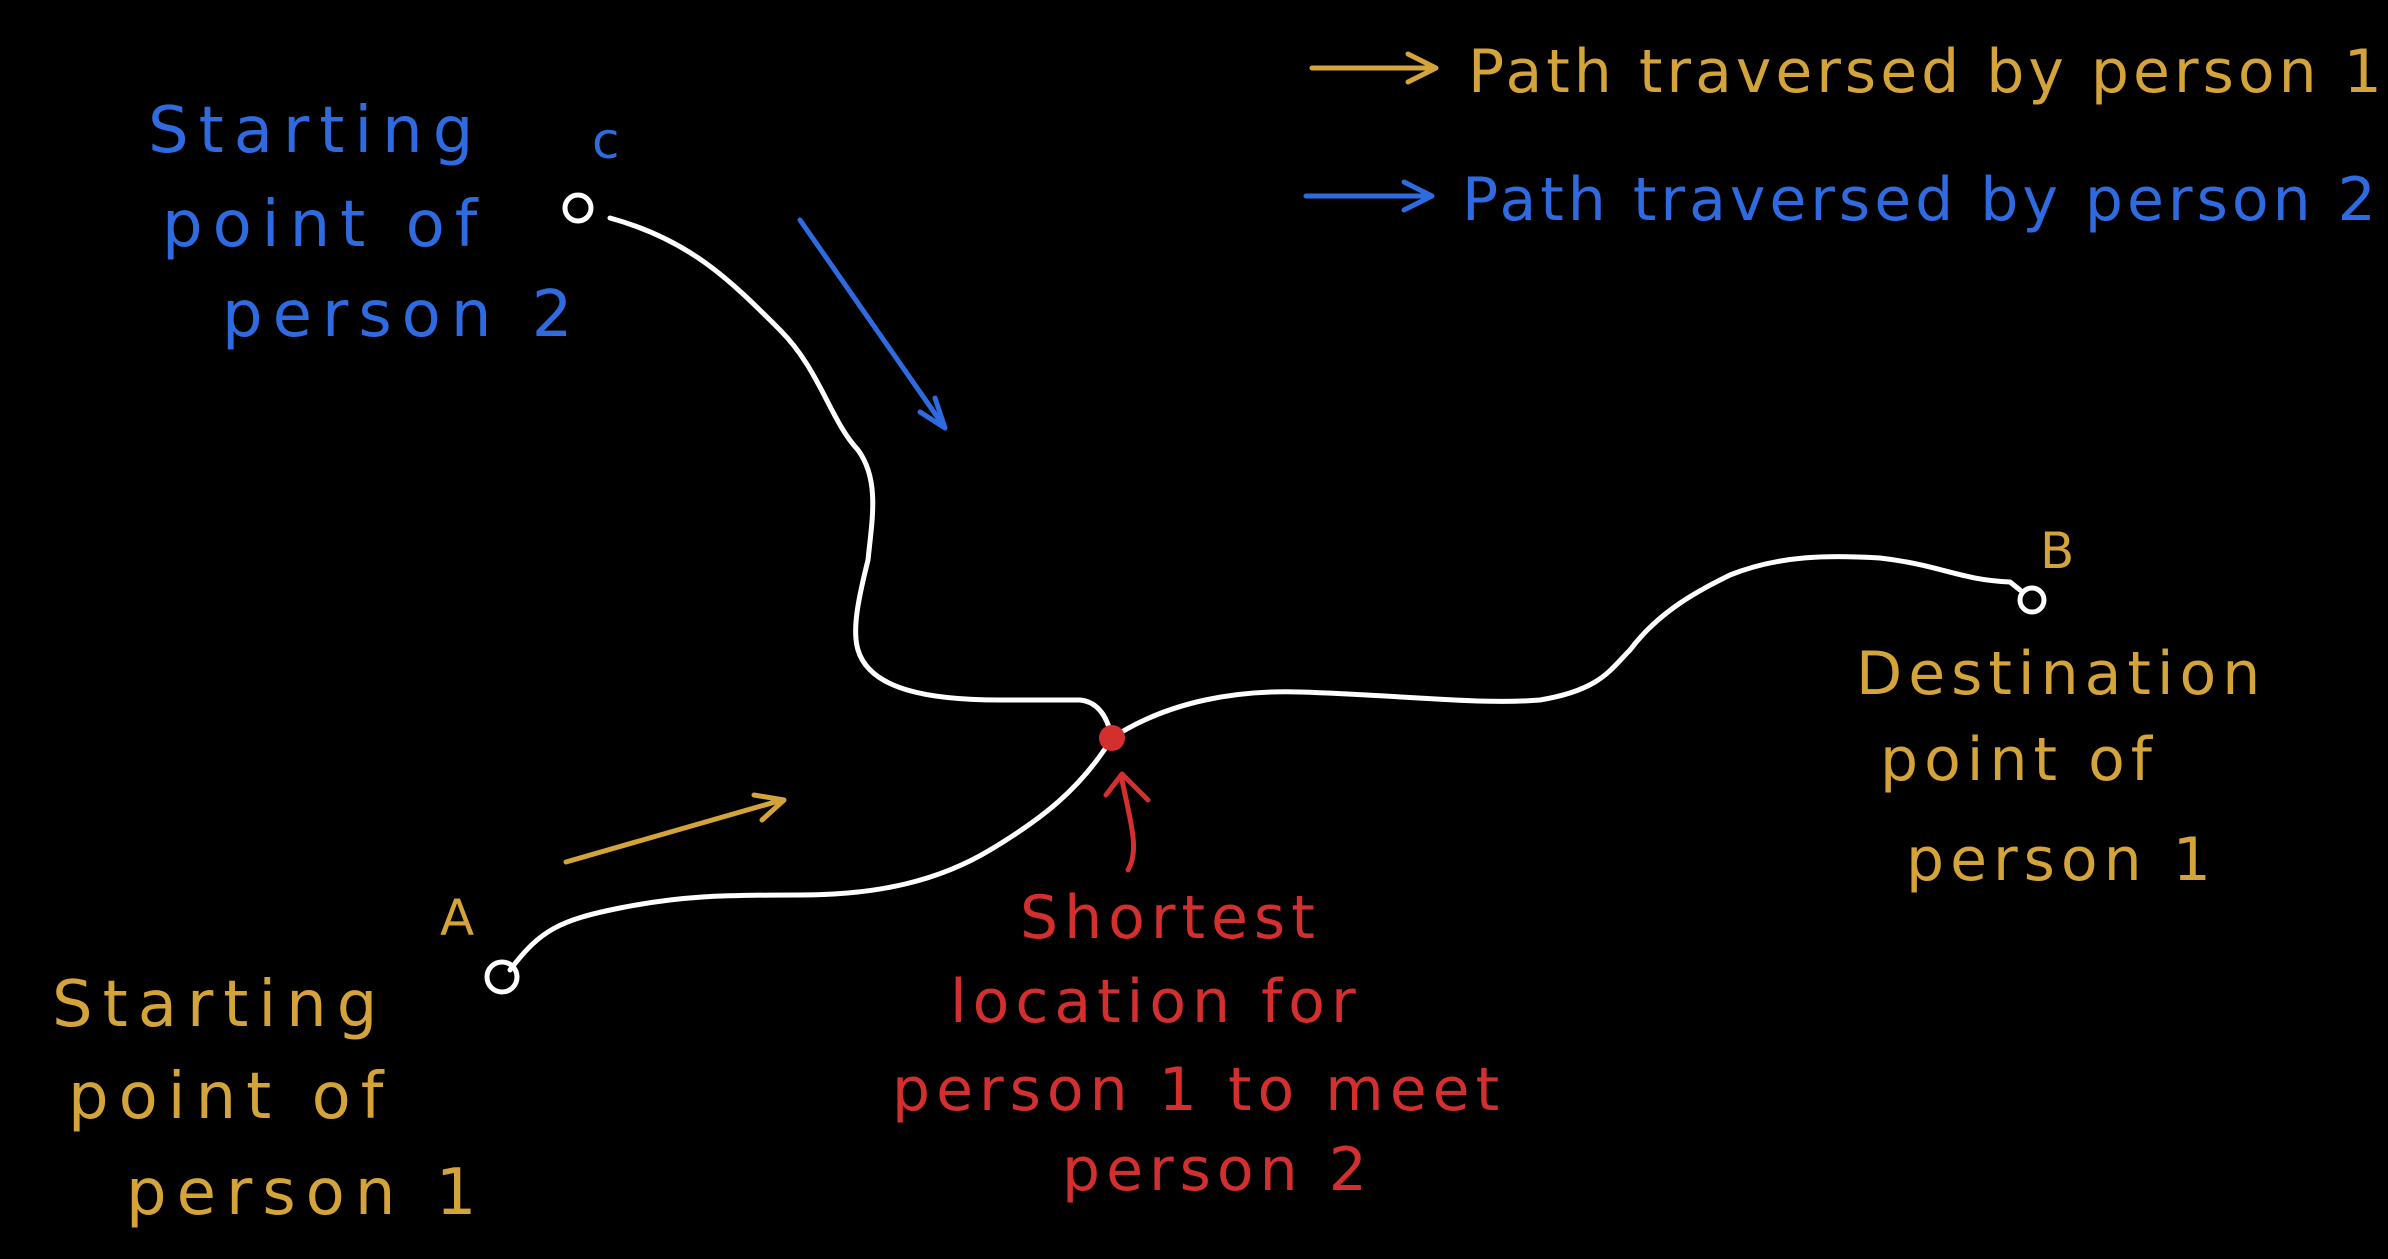  I want to click on meeting-label-line-2: location for, so click(1156, 1002).